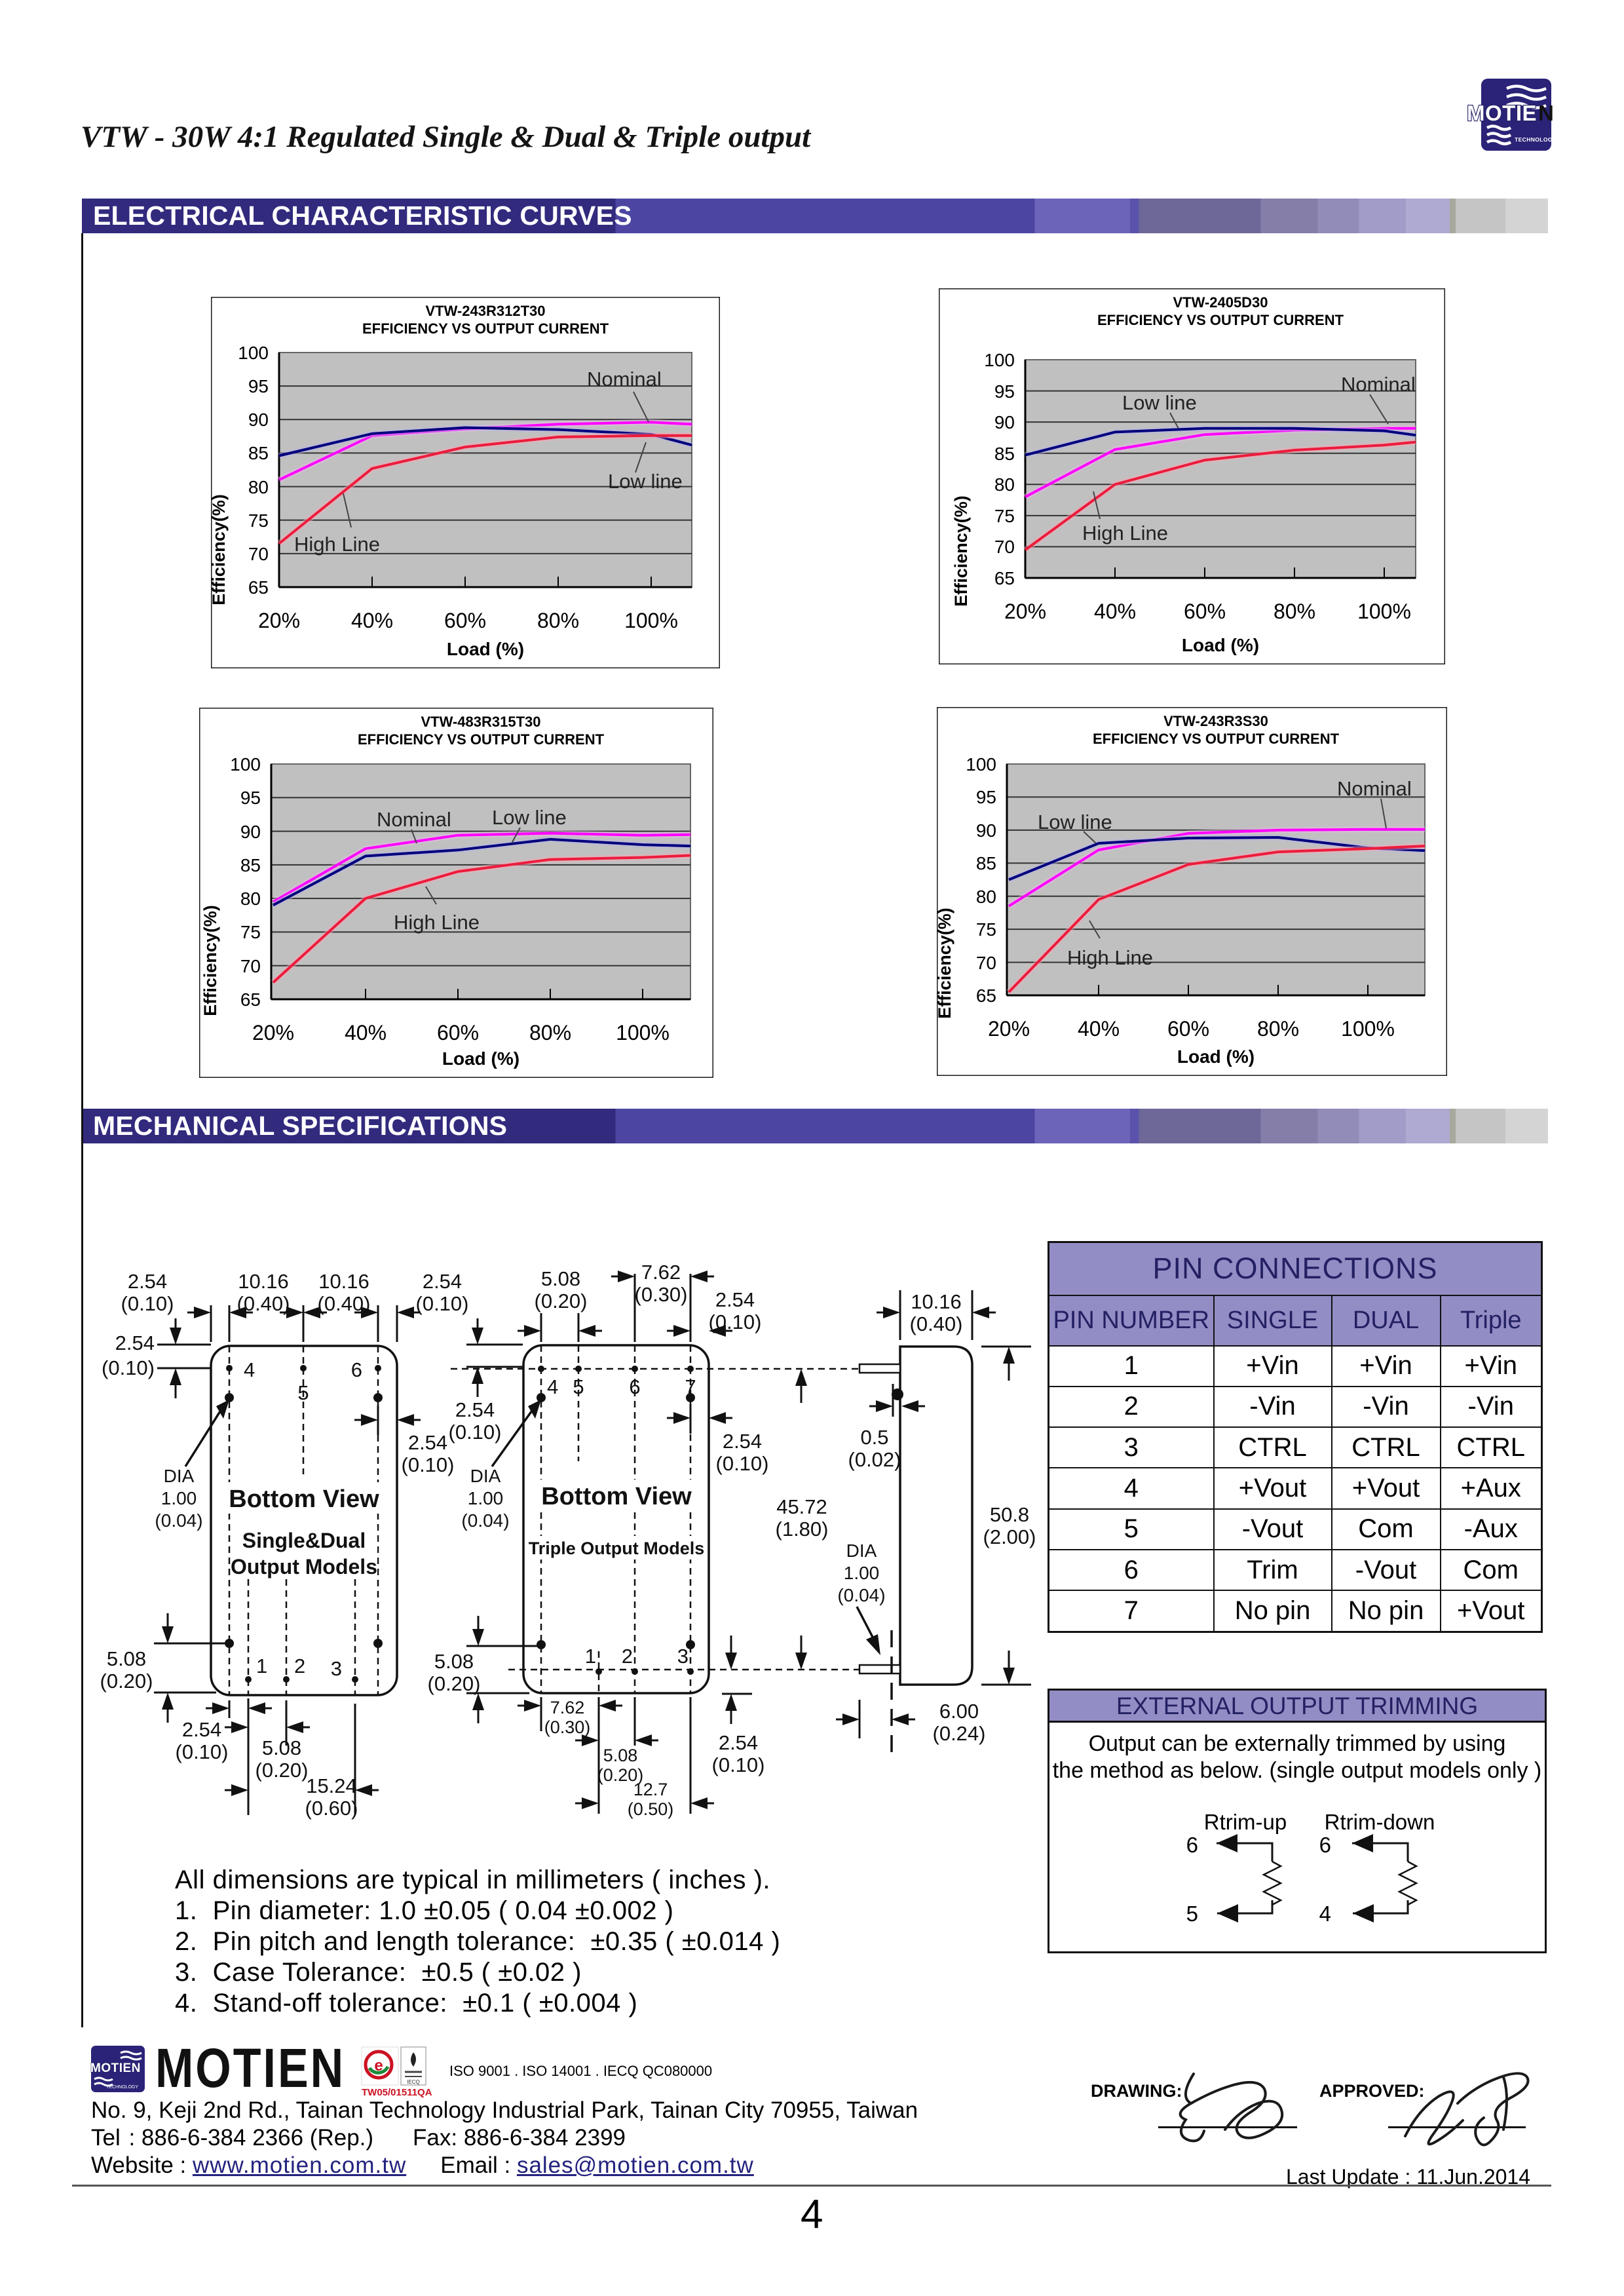  I want to click on svg-text: Bottom View, so click(616, 1496).